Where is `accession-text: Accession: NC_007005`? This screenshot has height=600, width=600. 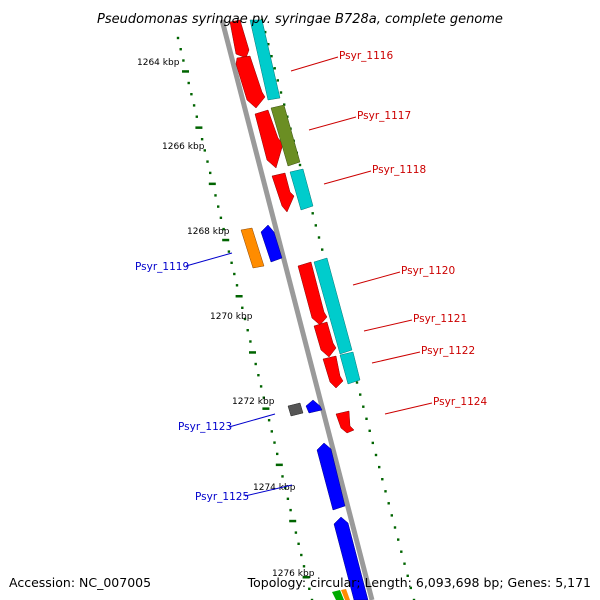 accession-text: Accession: NC_007005 is located at coordinates (80, 582).